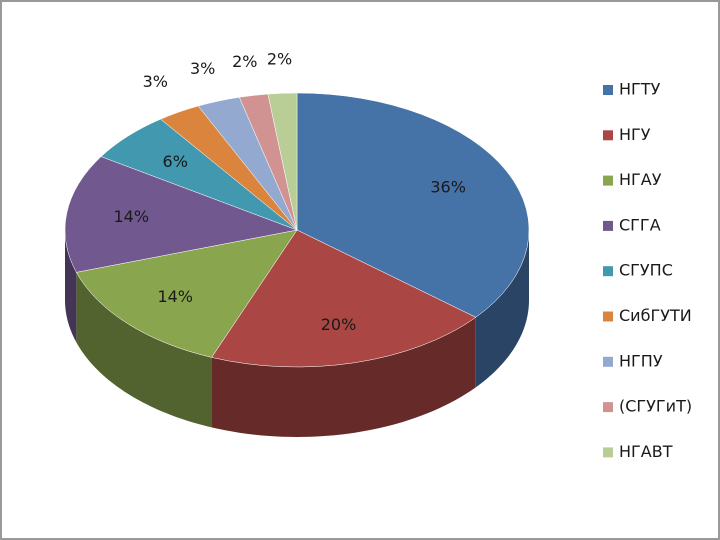 This screenshot has width=720, height=540. I want to click on legend-label: НГПУ, so click(641, 360).